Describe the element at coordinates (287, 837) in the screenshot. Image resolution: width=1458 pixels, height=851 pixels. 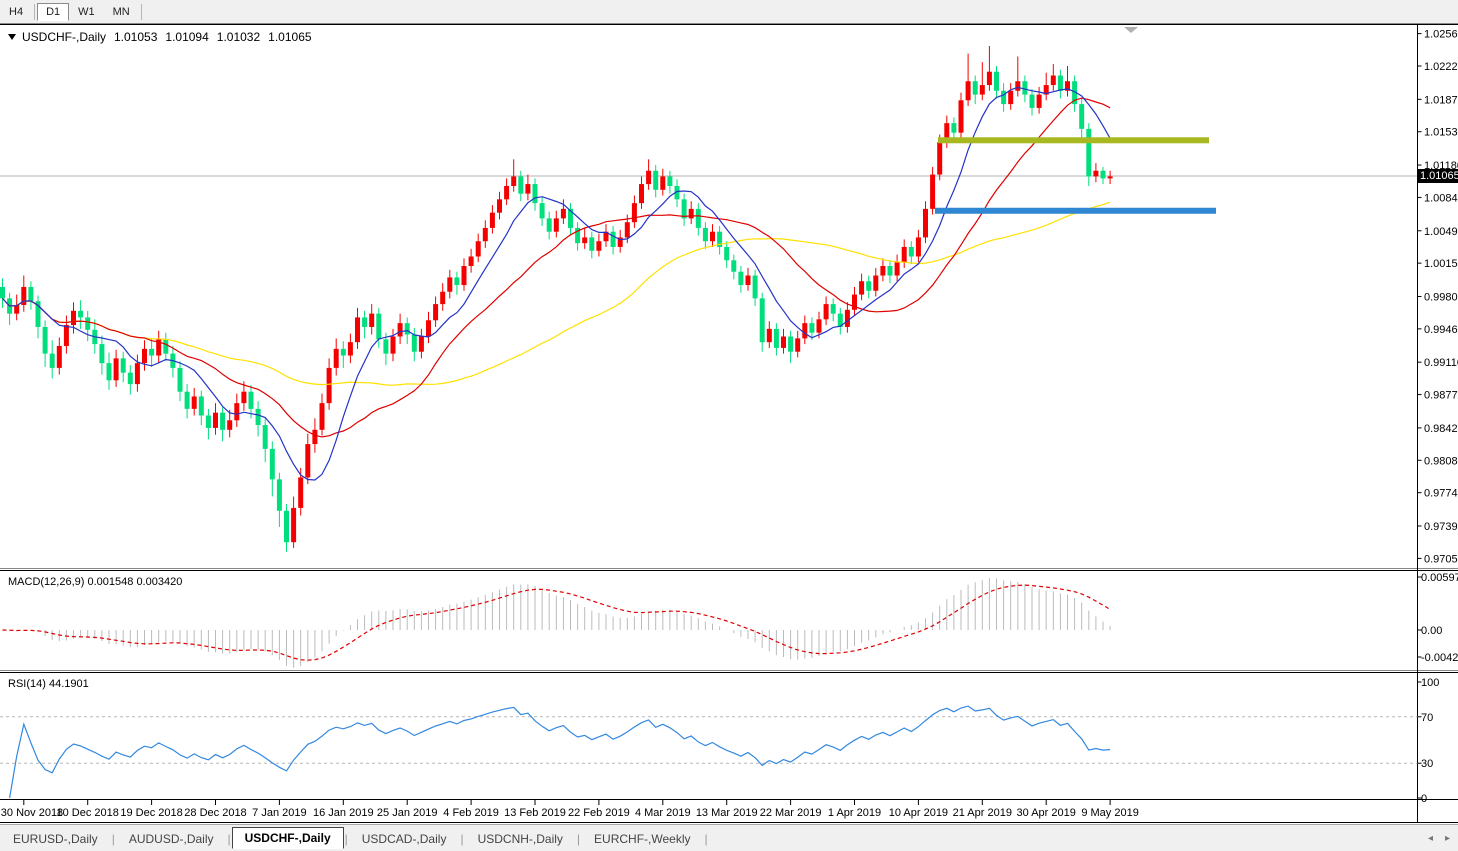
I see `symbol-tab-usdchf: USDCHF-,Daily` at that location.